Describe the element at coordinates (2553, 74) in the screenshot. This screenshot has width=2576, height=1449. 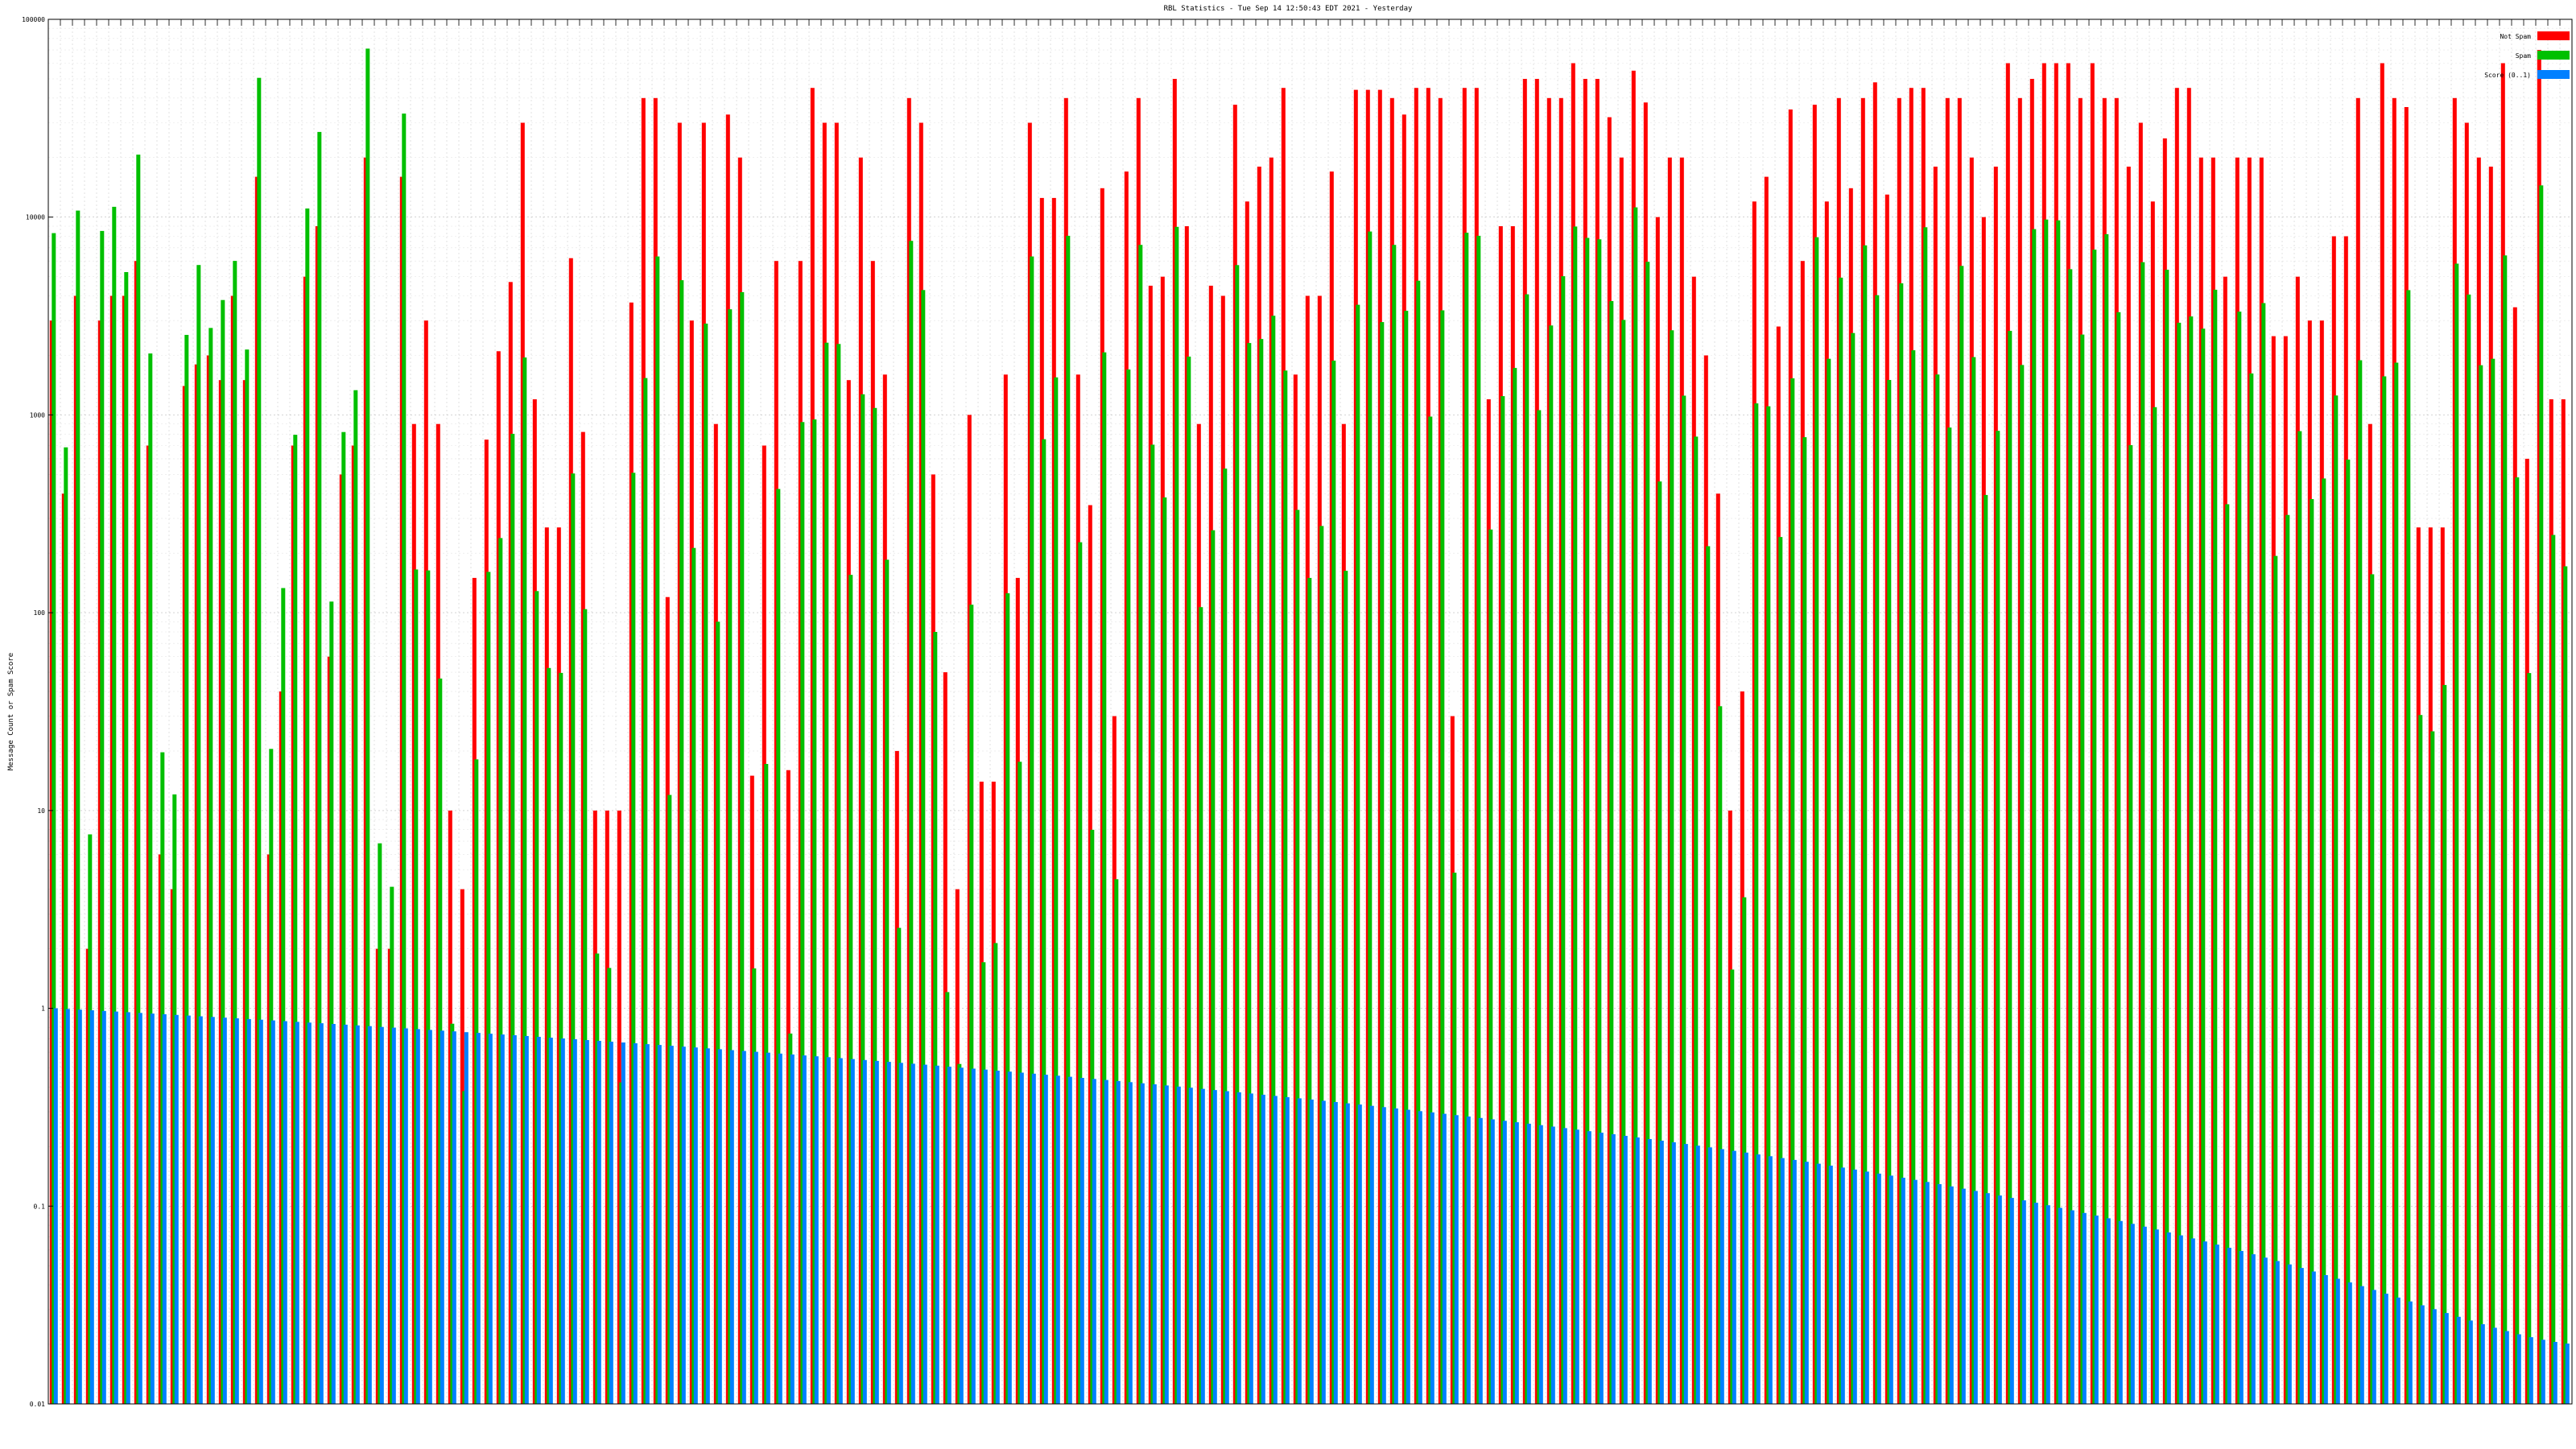
I see `legend-swatch` at that location.